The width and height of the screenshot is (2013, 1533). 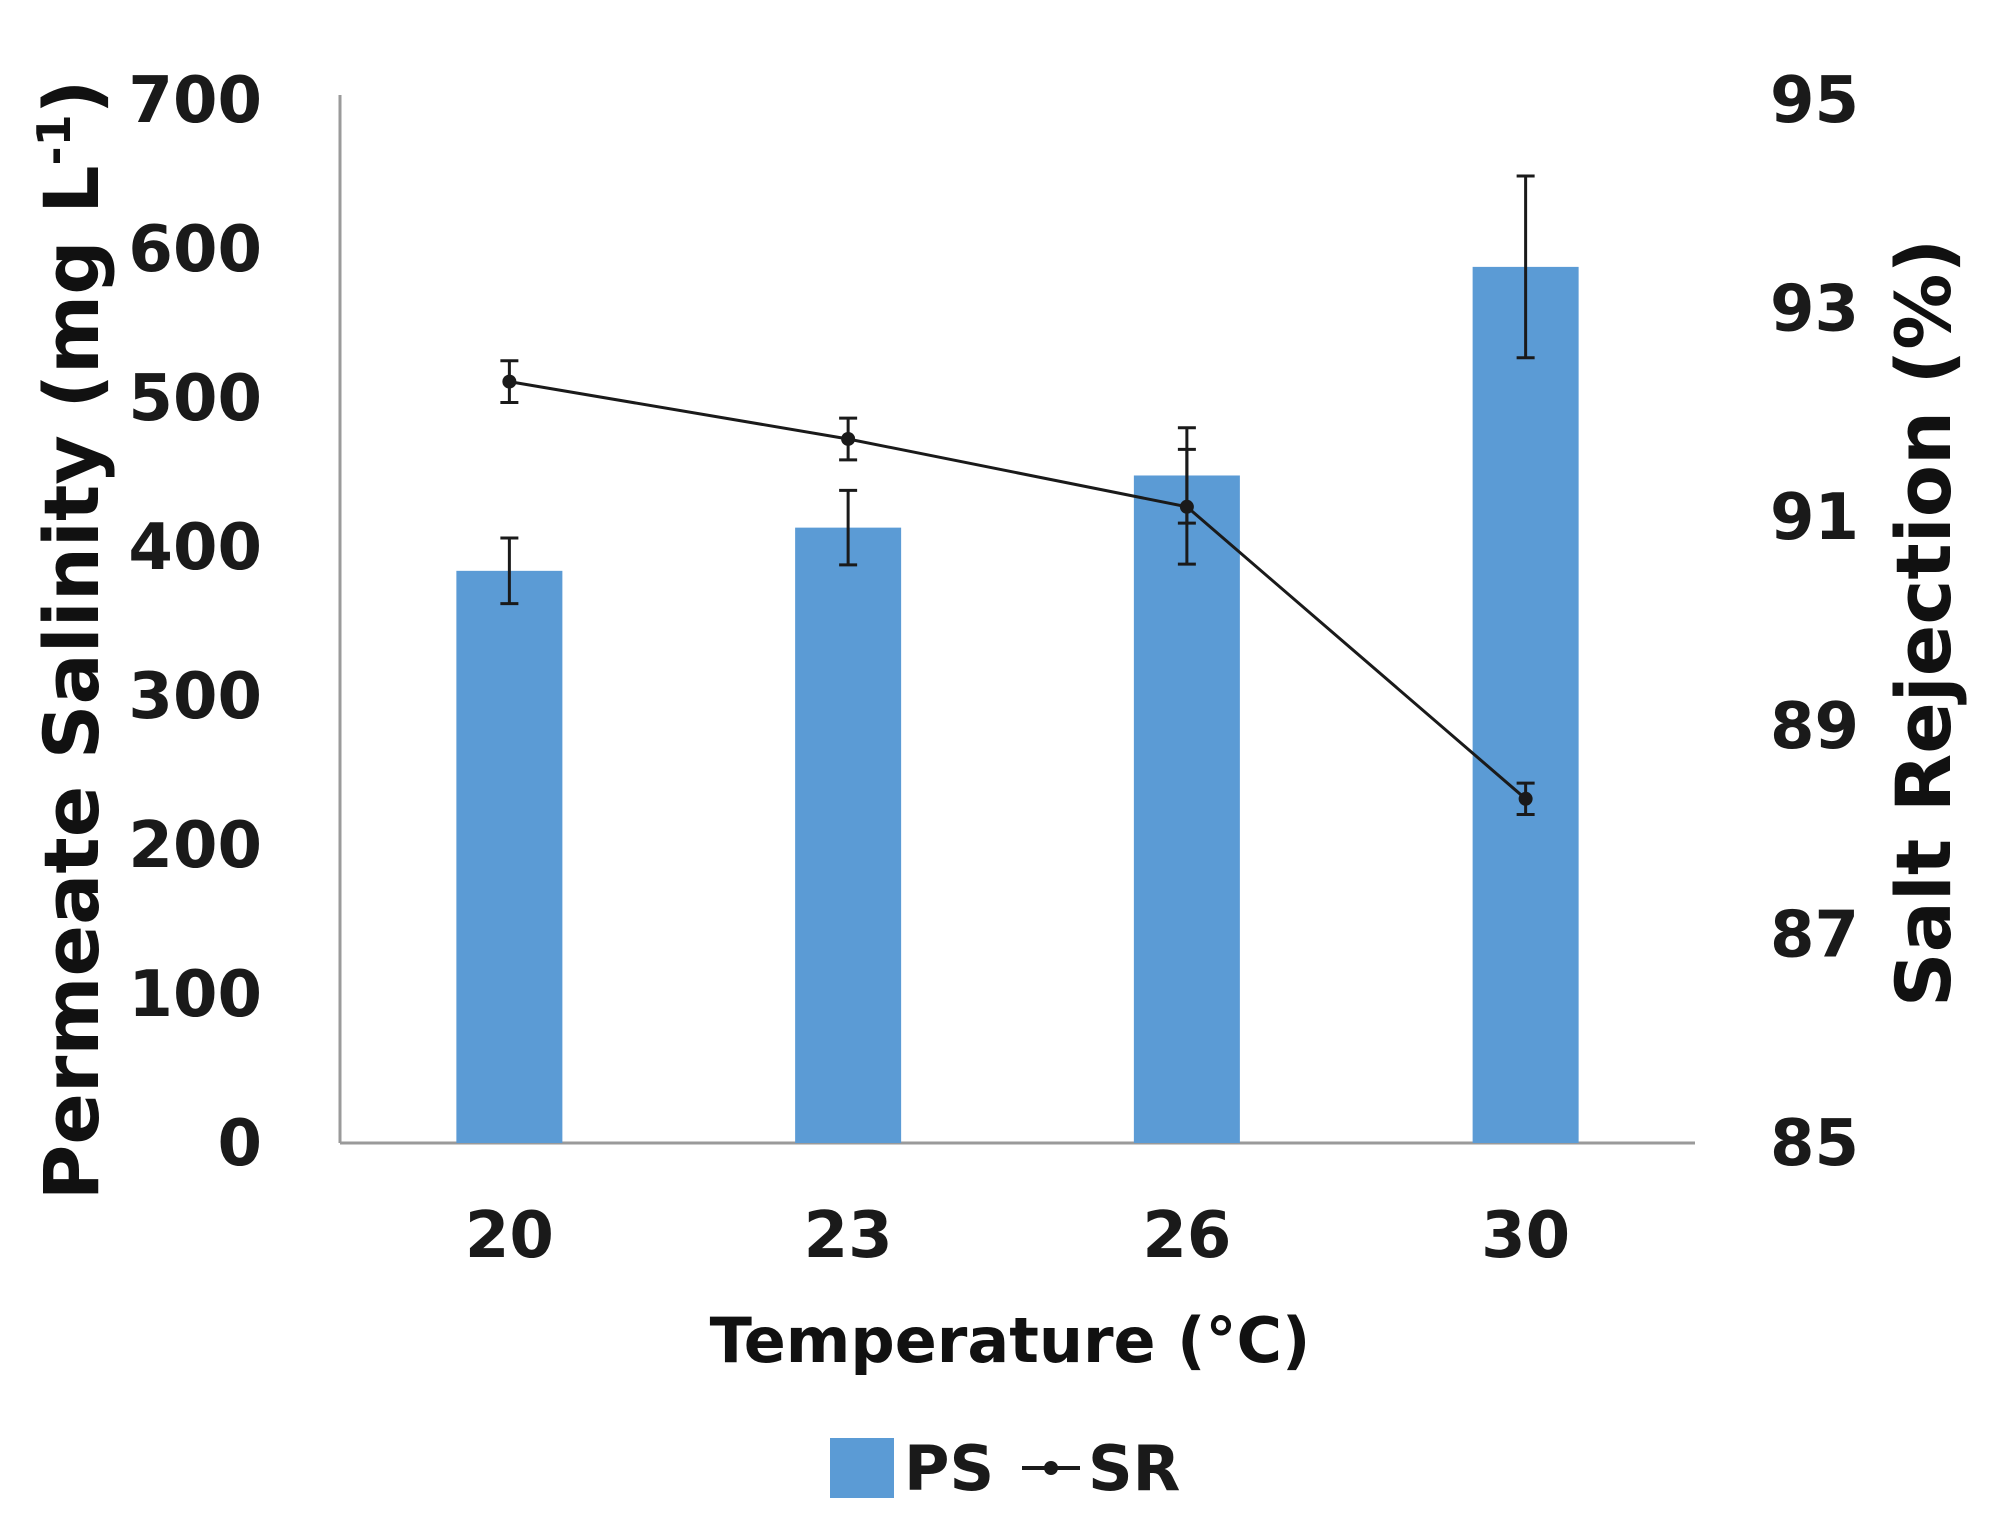 What do you see at coordinates (1017, 1236) in the screenshot?
I see `x-axis-ticks: 20 23 26 30` at bounding box center [1017, 1236].